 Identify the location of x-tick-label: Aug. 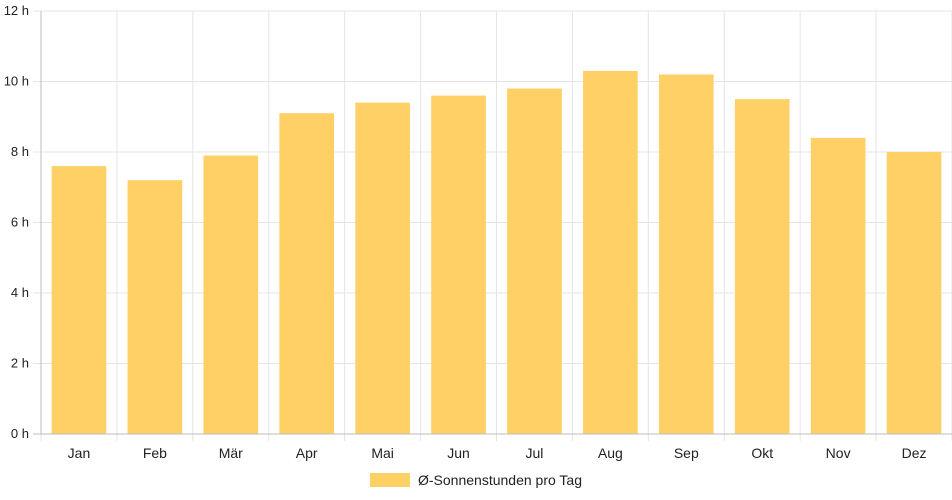
(610, 453).